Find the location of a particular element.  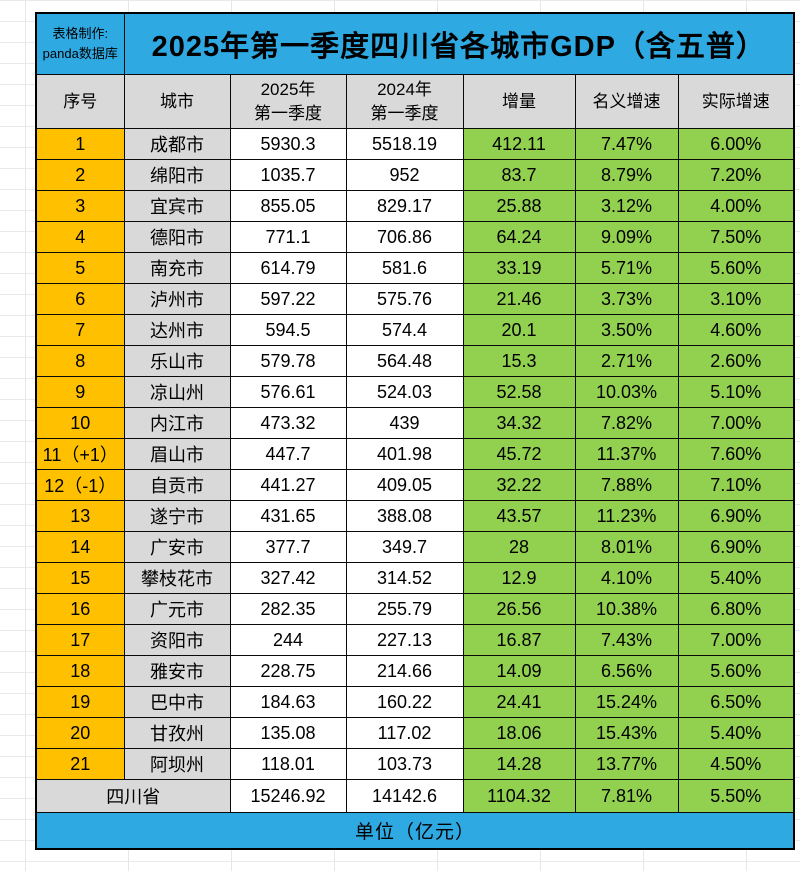

gdp-2025-cell: 1035.7 is located at coordinates (288, 175).